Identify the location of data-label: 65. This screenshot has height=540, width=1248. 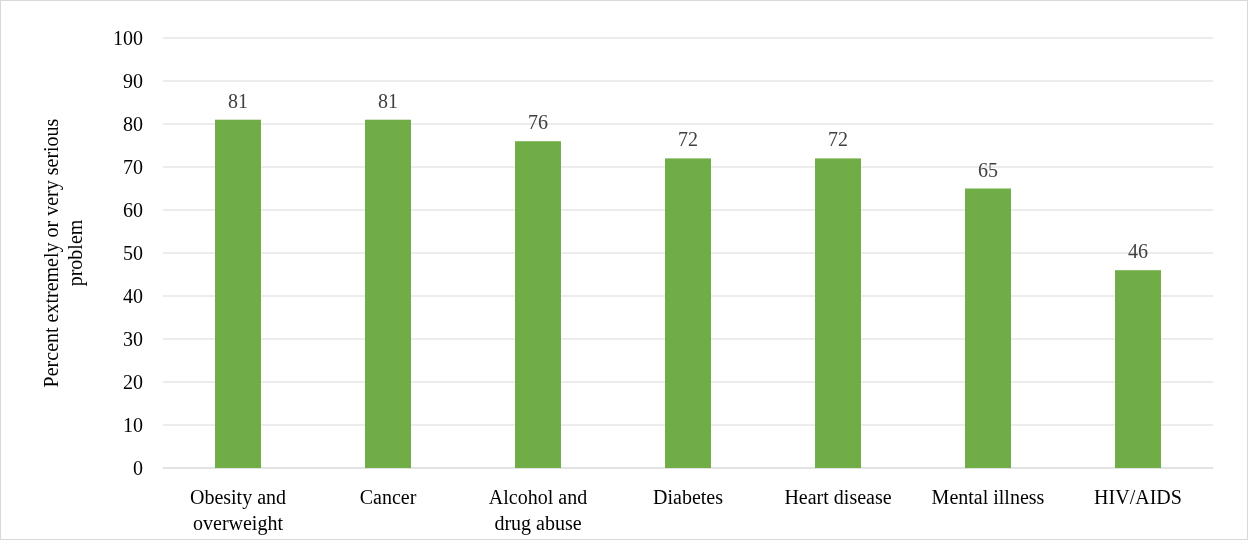
(988, 169).